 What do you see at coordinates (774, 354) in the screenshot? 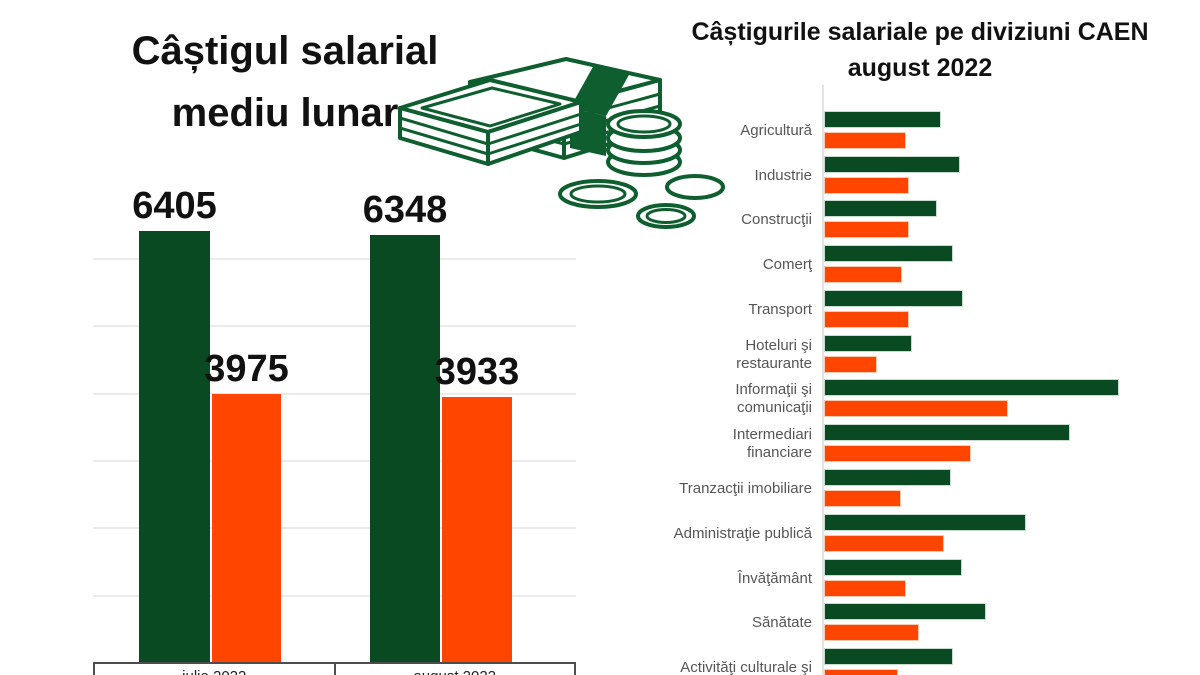
I see `category-label: Hoteluri şi restaurante` at bounding box center [774, 354].